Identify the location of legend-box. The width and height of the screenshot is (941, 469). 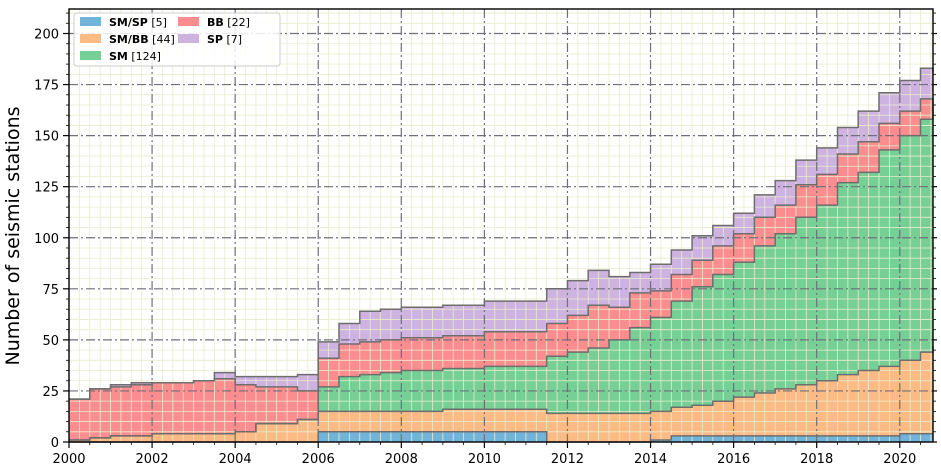
(177, 39).